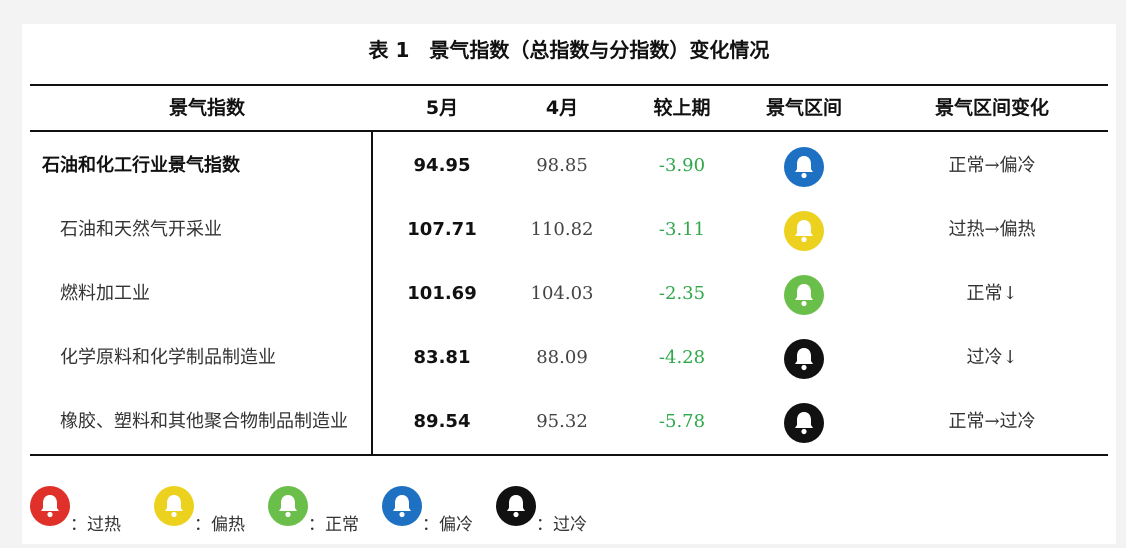 This screenshot has height=548, width=1126. I want to click on row-may-value: 101.69, so click(442, 293).